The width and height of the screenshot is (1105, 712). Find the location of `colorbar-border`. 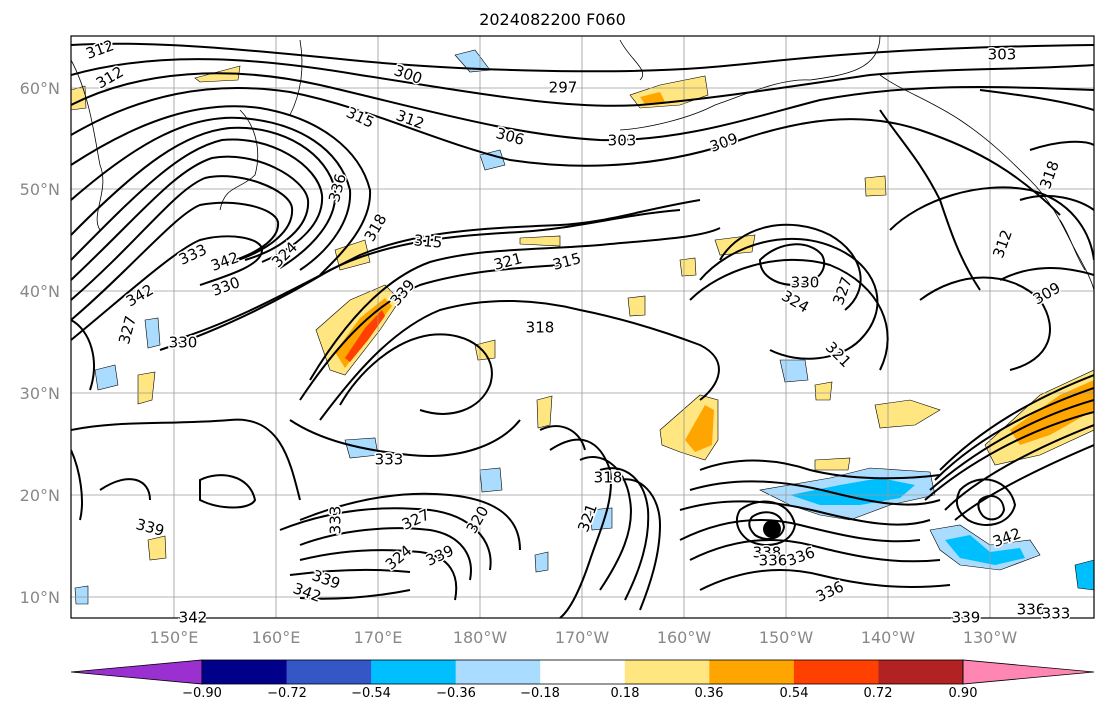

colorbar-border is located at coordinates (582, 672).